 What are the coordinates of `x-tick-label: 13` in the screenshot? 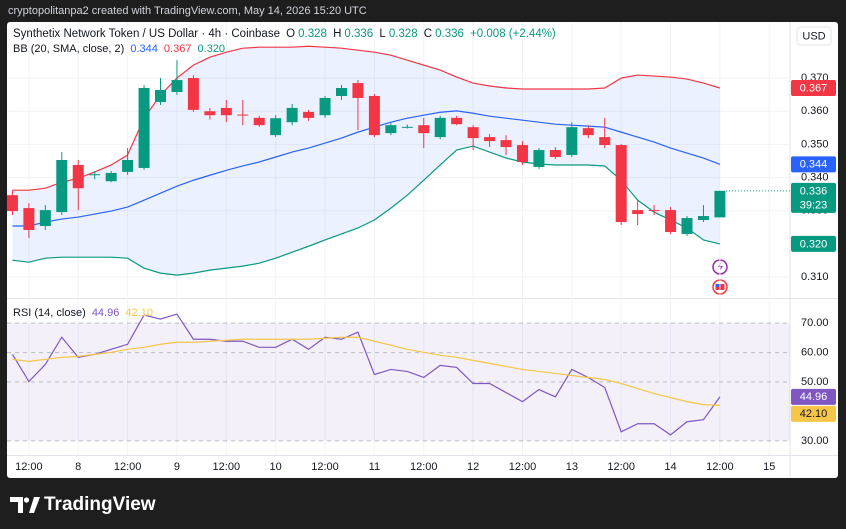 It's located at (572, 467).